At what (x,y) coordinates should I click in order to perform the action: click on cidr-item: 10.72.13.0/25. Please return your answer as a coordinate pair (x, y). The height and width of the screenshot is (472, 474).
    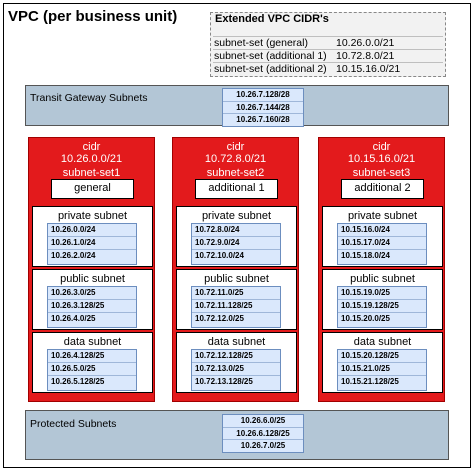
    Looking at the image, I should click on (236, 369).